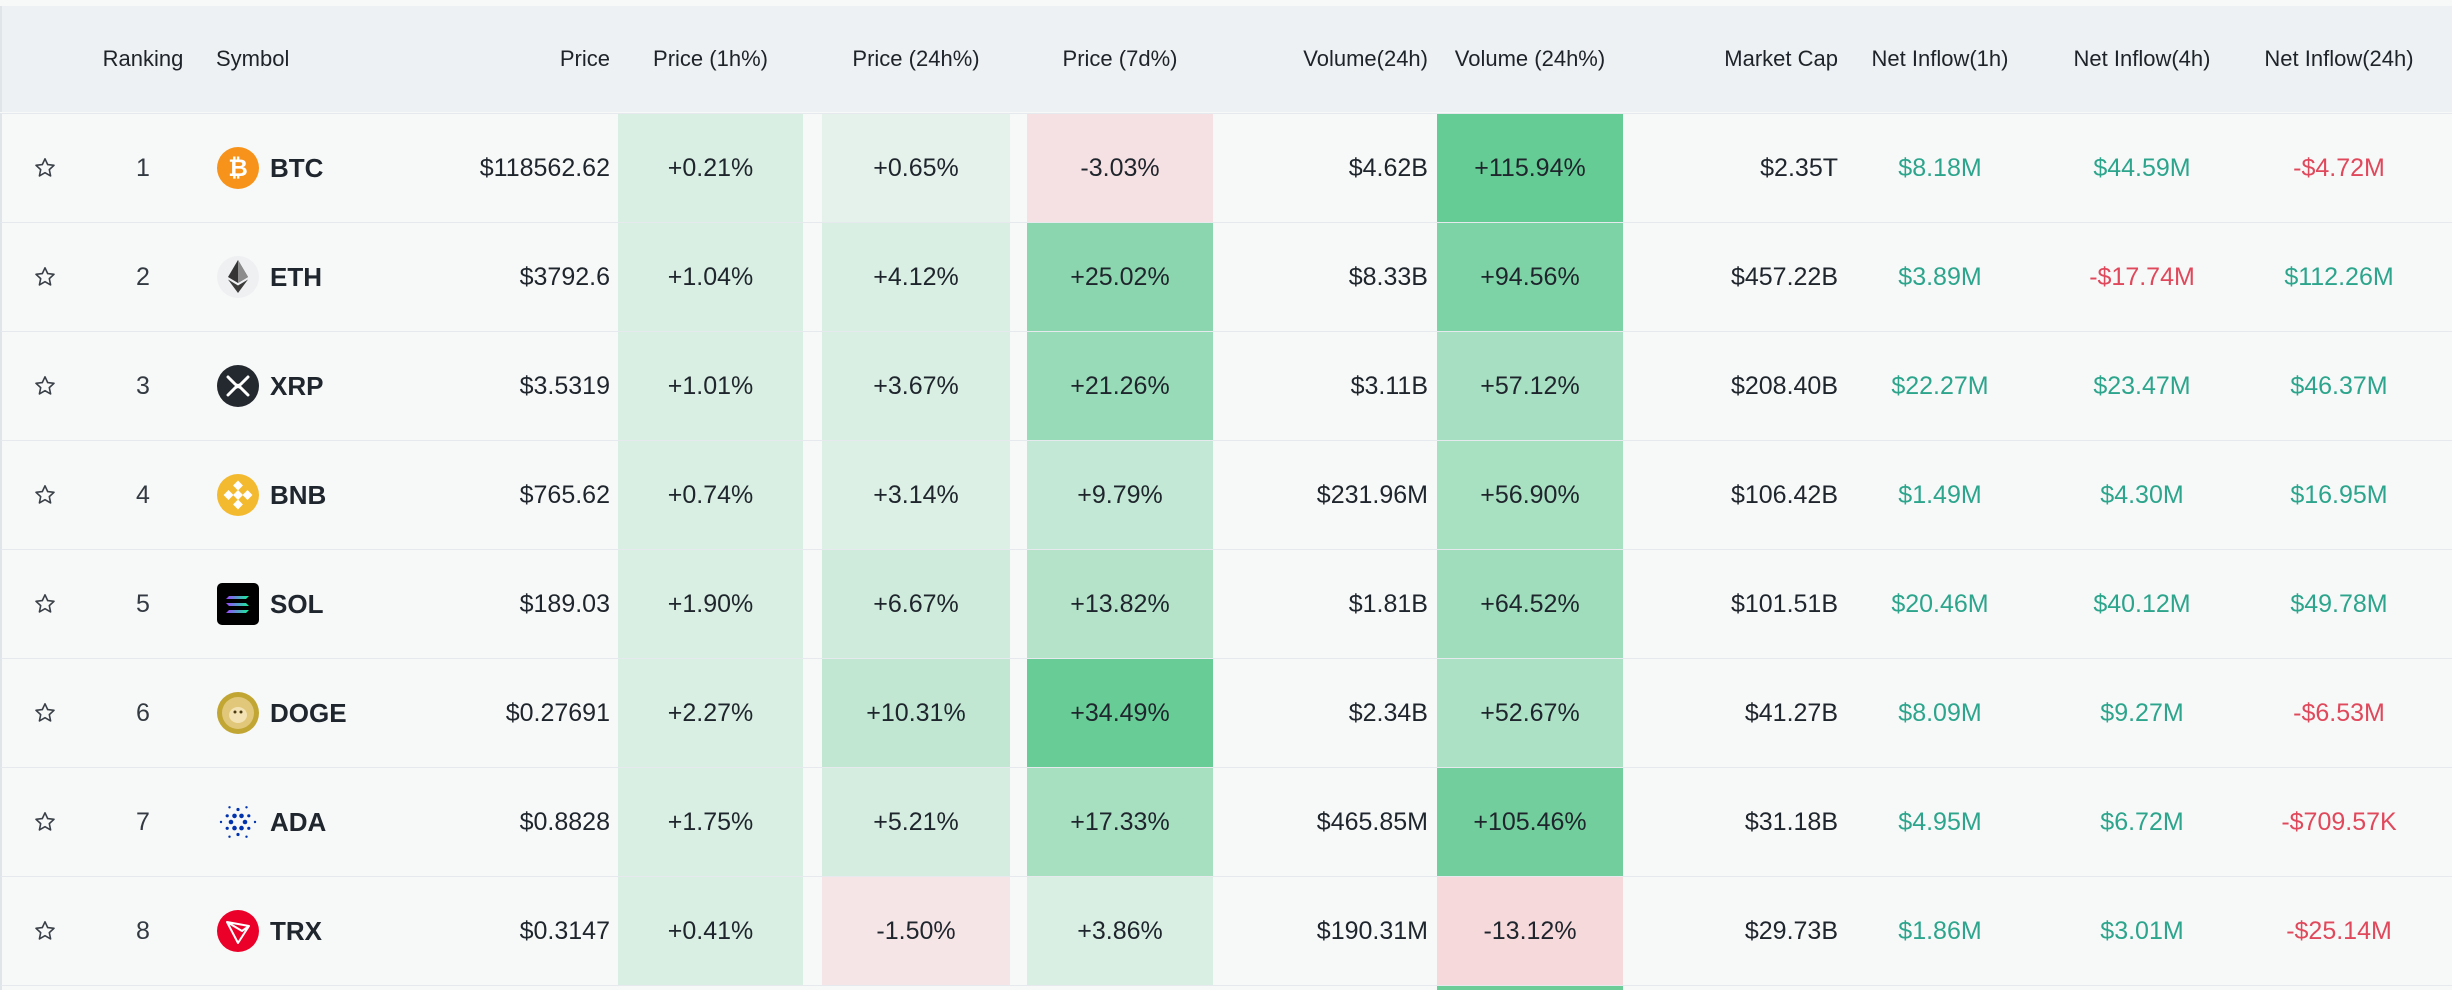  I want to click on net-inflow-1h-cell: $8.09M, so click(1940, 712).